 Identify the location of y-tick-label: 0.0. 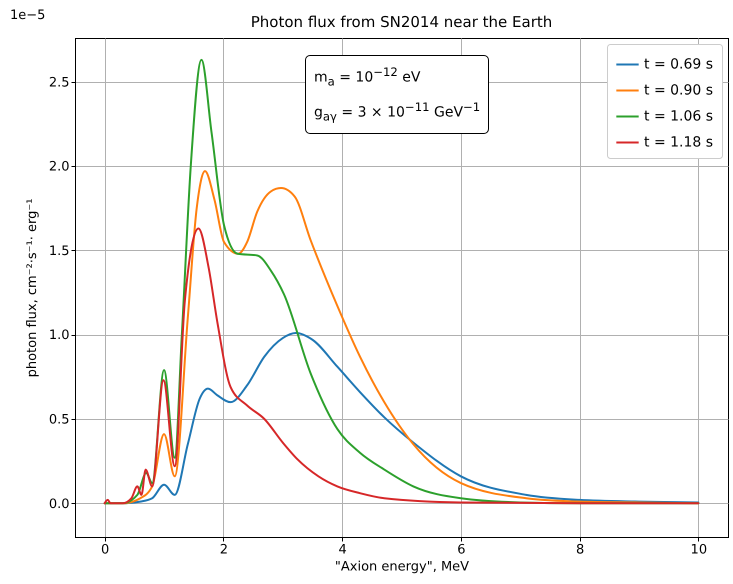
(59, 504).